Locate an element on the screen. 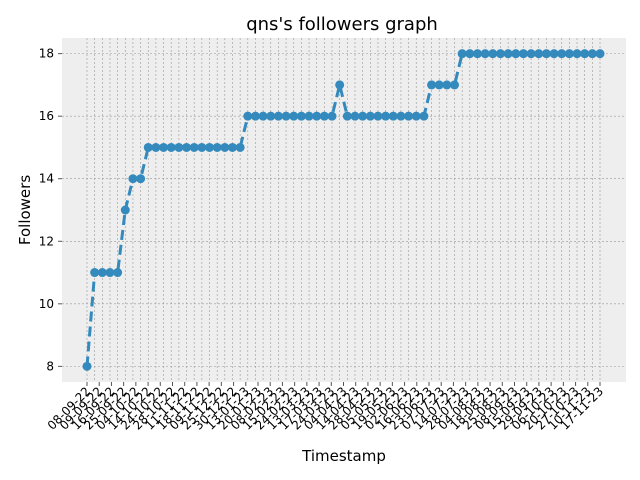  y-tick-label: 18 is located at coordinates (46, 54).